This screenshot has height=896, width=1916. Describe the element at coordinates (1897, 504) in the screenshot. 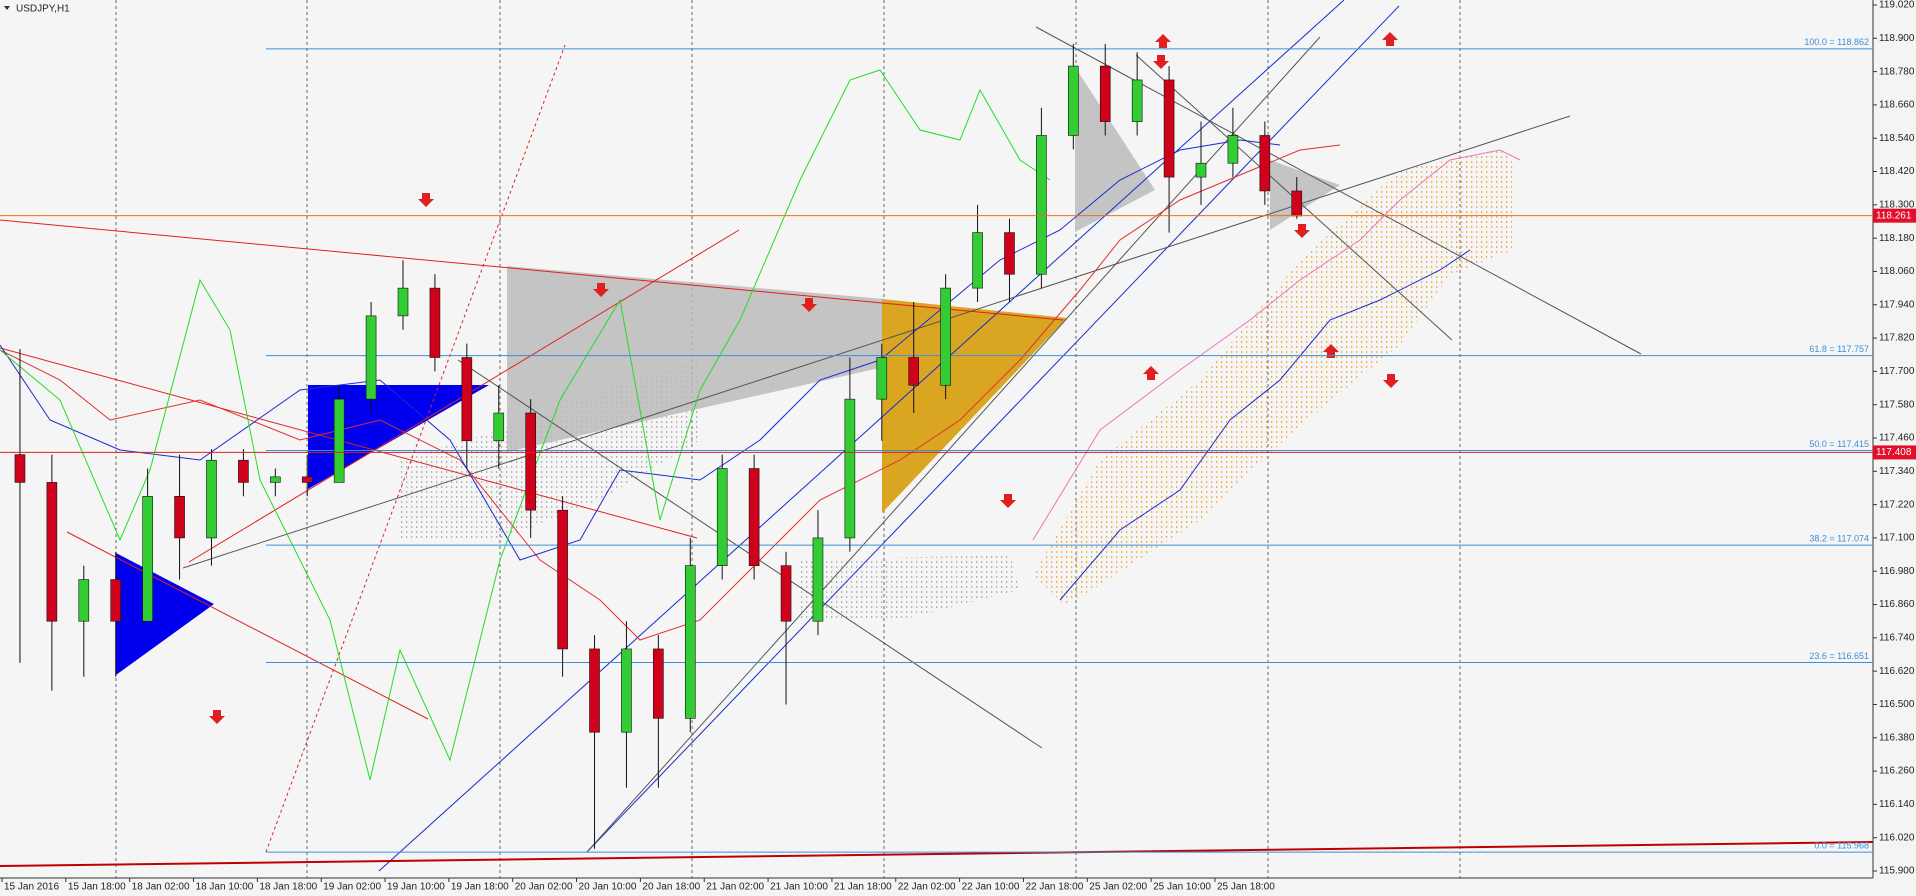

I see `y-tick-label: 117.220` at that location.